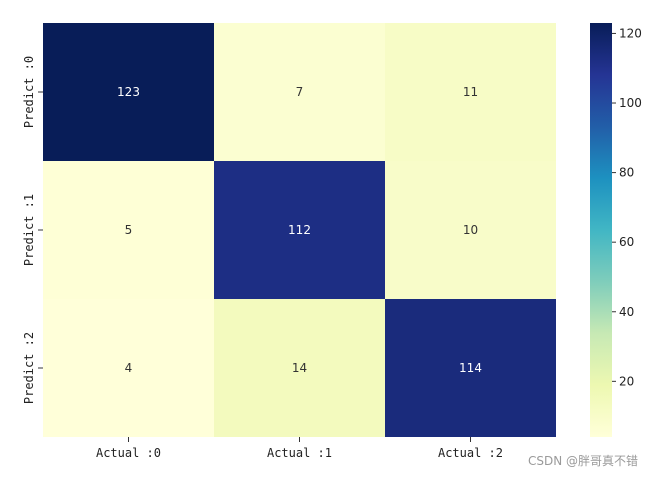 This screenshot has height=477, width=650. I want to click on x-tick-label: Actual :0, so click(128, 453).